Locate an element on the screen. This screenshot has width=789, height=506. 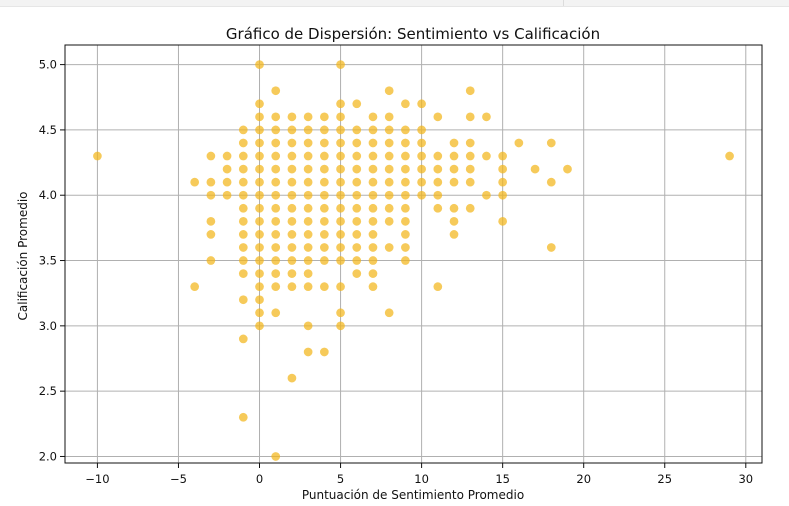
x-tick-label: 30 is located at coordinates (745, 479).